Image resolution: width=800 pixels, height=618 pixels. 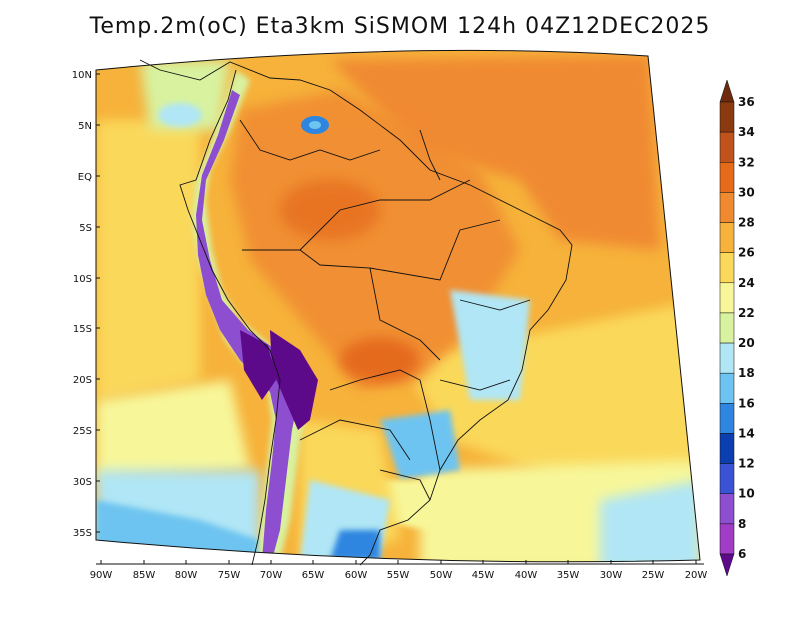 What do you see at coordinates (737, 328) in the screenshot?
I see `colorbar: 36 34 32 30 28 26 24 22 20 18 16 14 12 10 8 6` at bounding box center [737, 328].